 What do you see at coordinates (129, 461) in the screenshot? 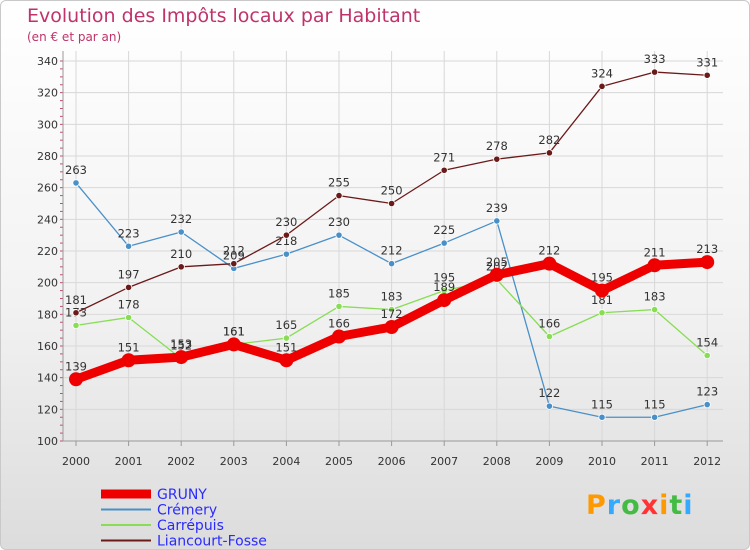
I see `x-tick-label: 2001` at bounding box center [129, 461].